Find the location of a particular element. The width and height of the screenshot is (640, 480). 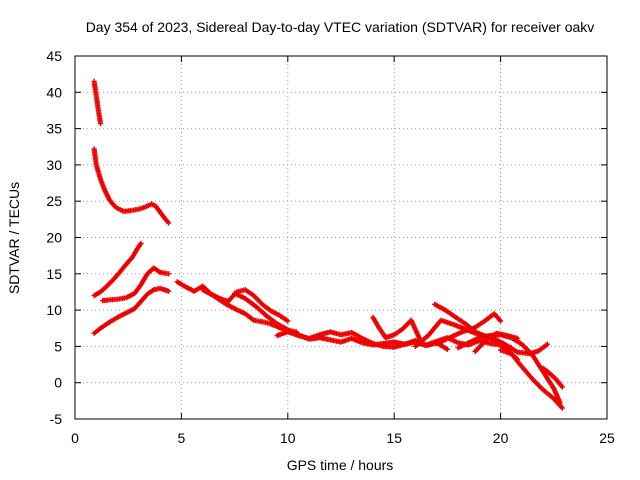

y-tick-label: 15 is located at coordinates (54, 274).